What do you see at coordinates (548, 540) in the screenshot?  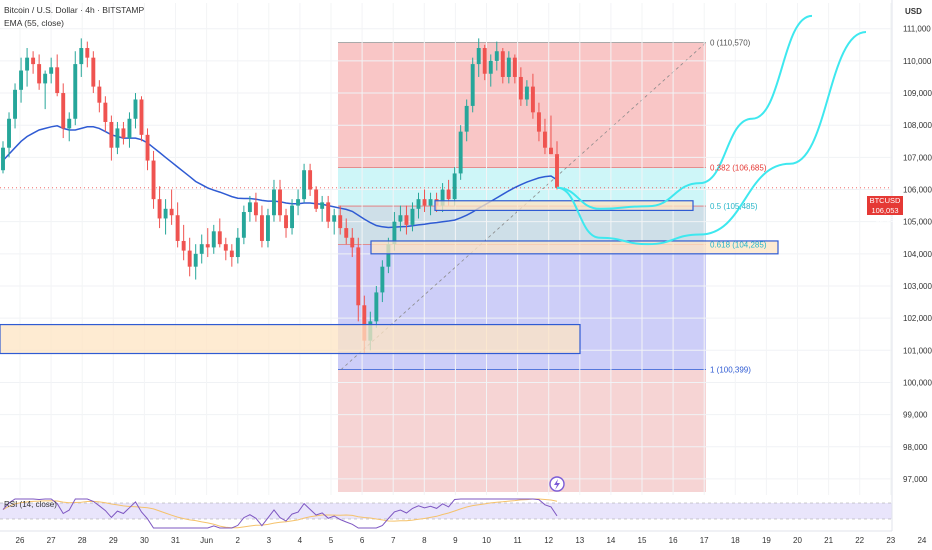 I see `x-tick-label: 12` at bounding box center [548, 540].